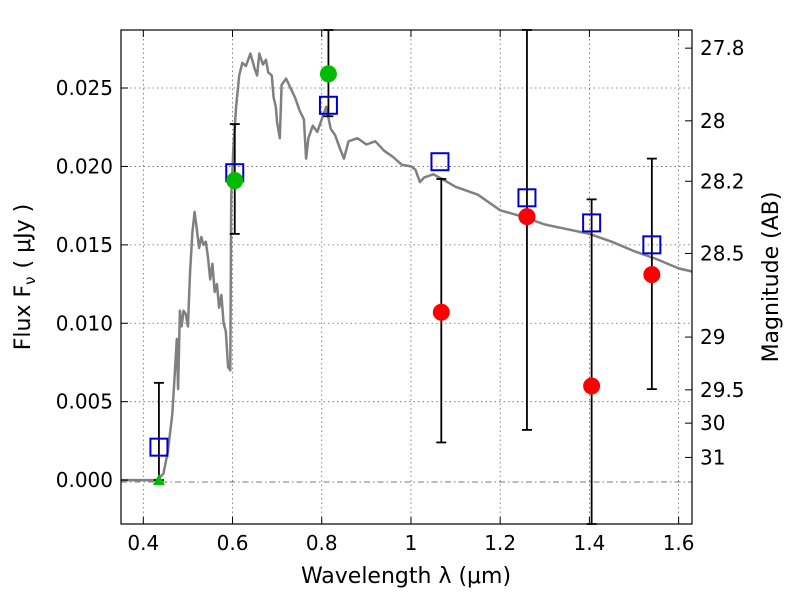 This screenshot has width=800, height=600. What do you see at coordinates (722, 253) in the screenshot?
I see `y2-tick-label: 28.5` at bounding box center [722, 253].